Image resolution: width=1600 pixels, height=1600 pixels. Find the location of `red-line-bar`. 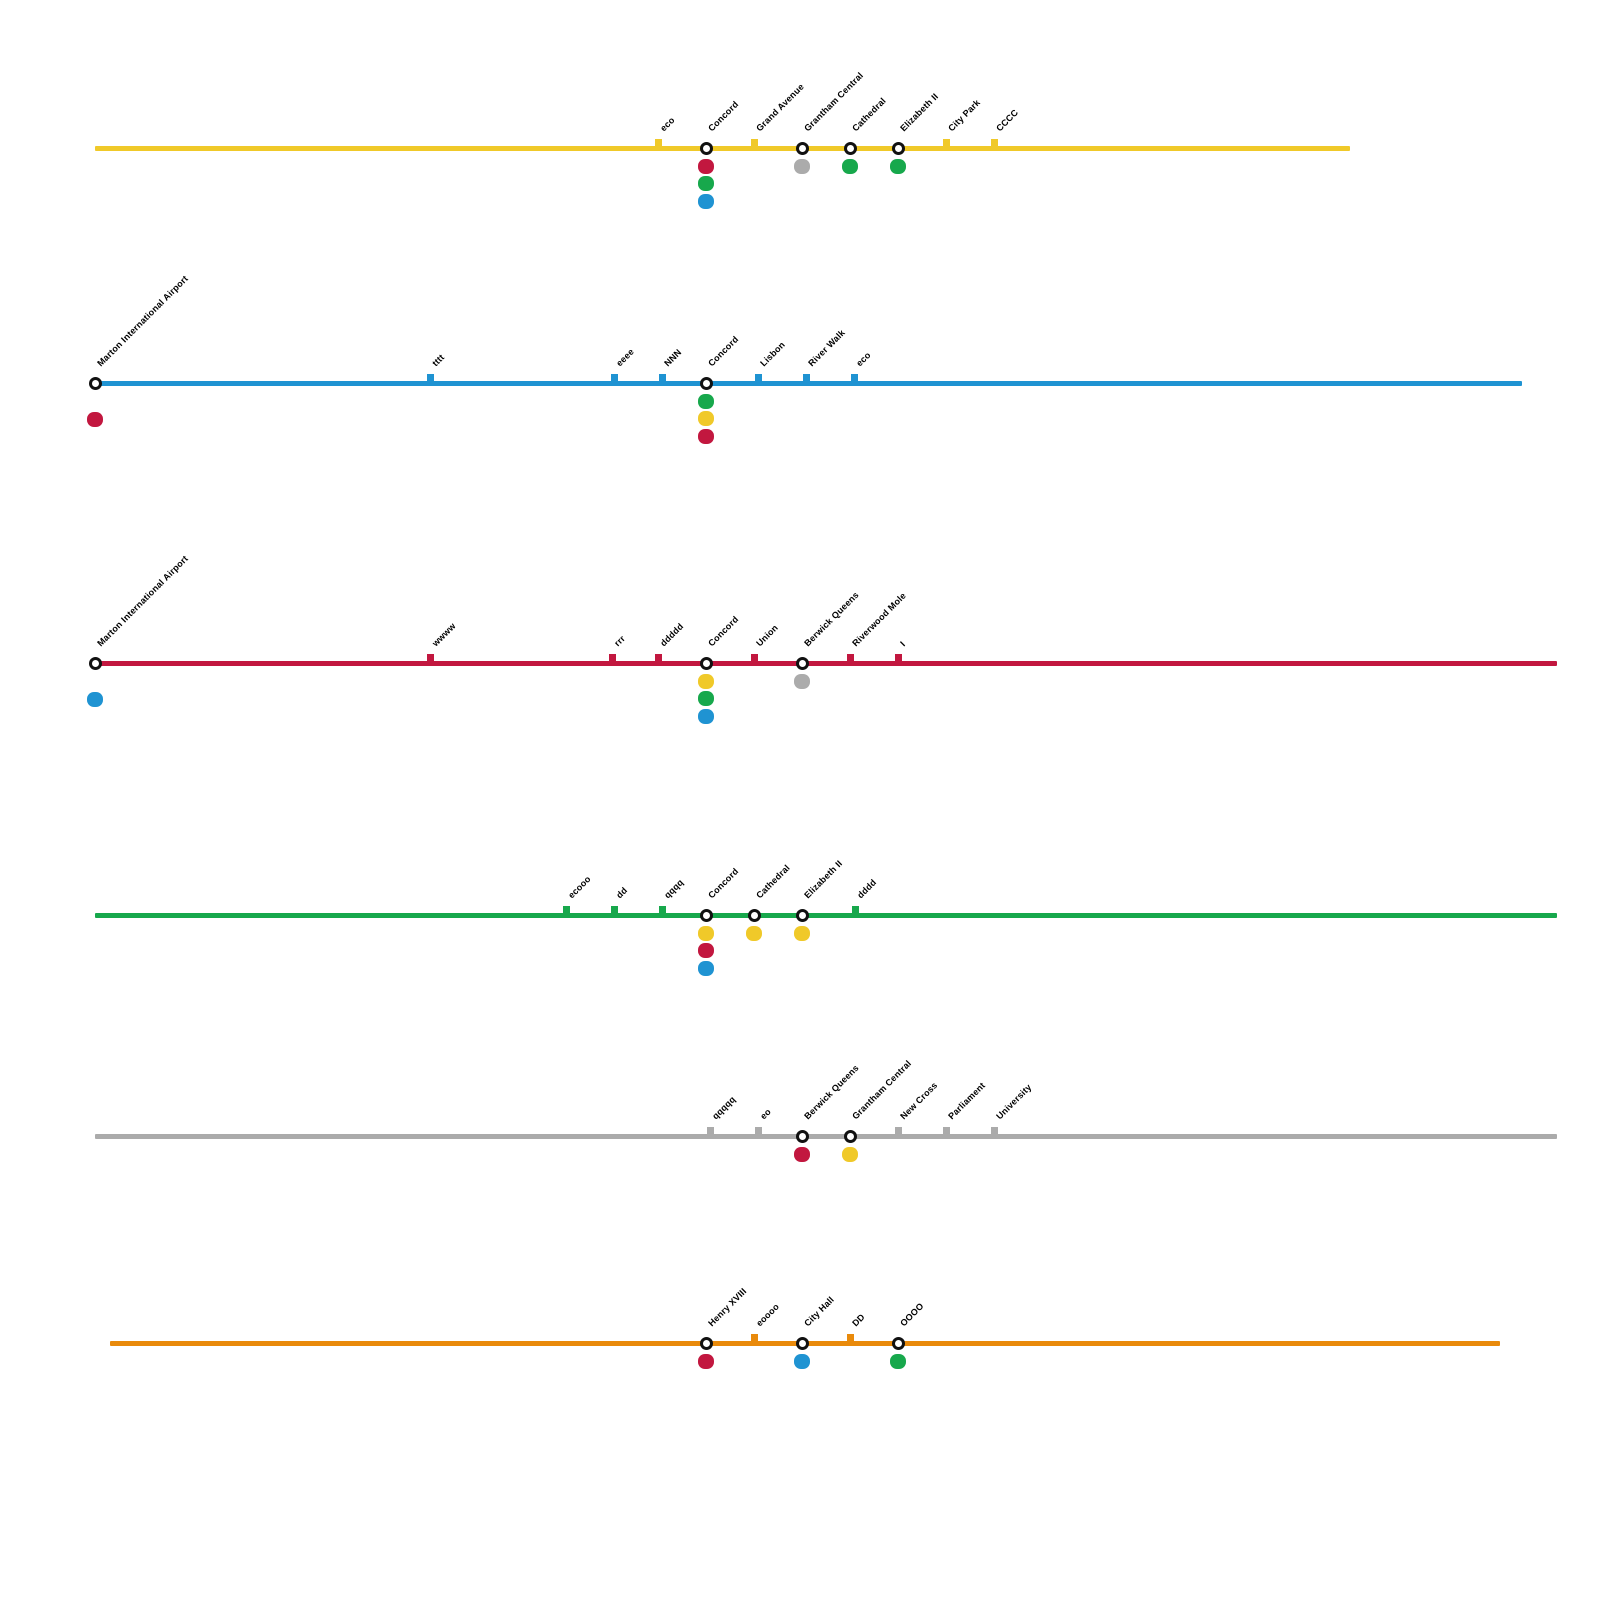

red-line-bar is located at coordinates (826, 663).